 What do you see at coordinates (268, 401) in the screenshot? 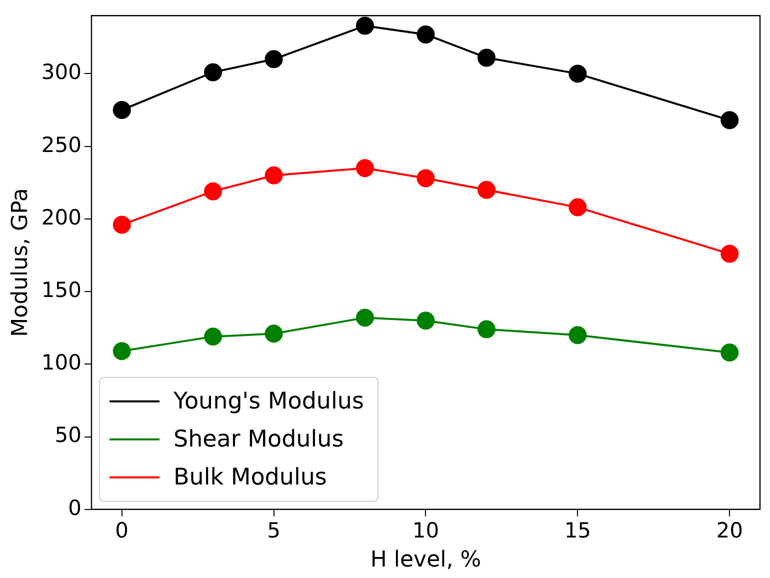
I see `legend-label: Young's Modulus` at bounding box center [268, 401].